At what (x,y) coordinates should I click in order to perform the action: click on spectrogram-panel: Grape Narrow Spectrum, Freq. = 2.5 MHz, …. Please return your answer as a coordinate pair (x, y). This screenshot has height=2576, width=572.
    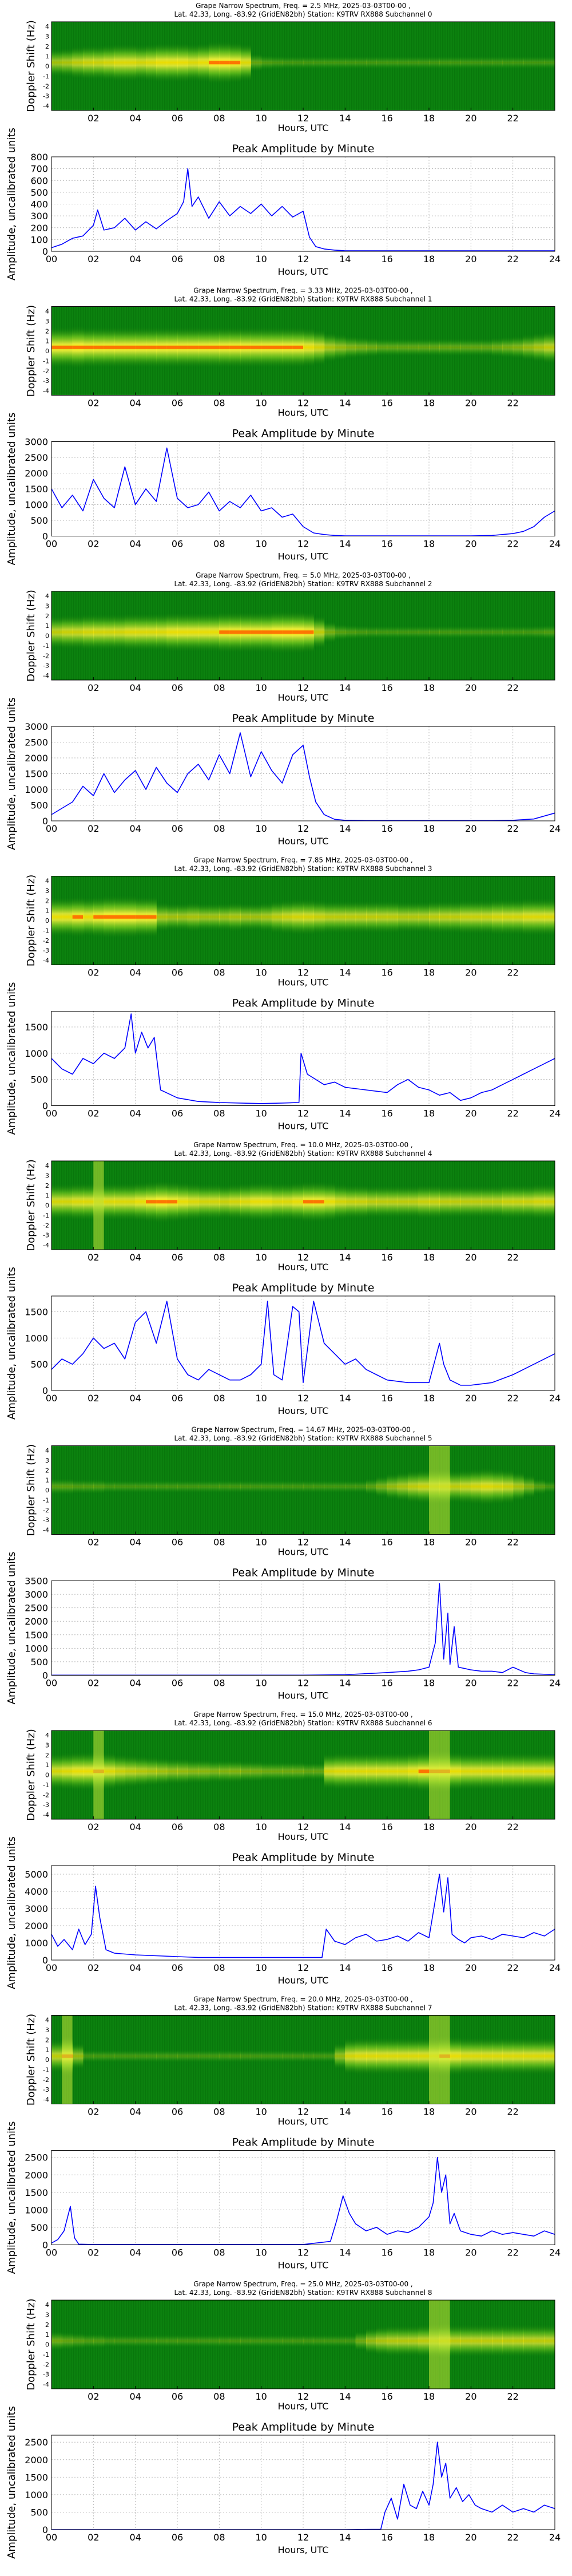
    Looking at the image, I should click on (290, 67).